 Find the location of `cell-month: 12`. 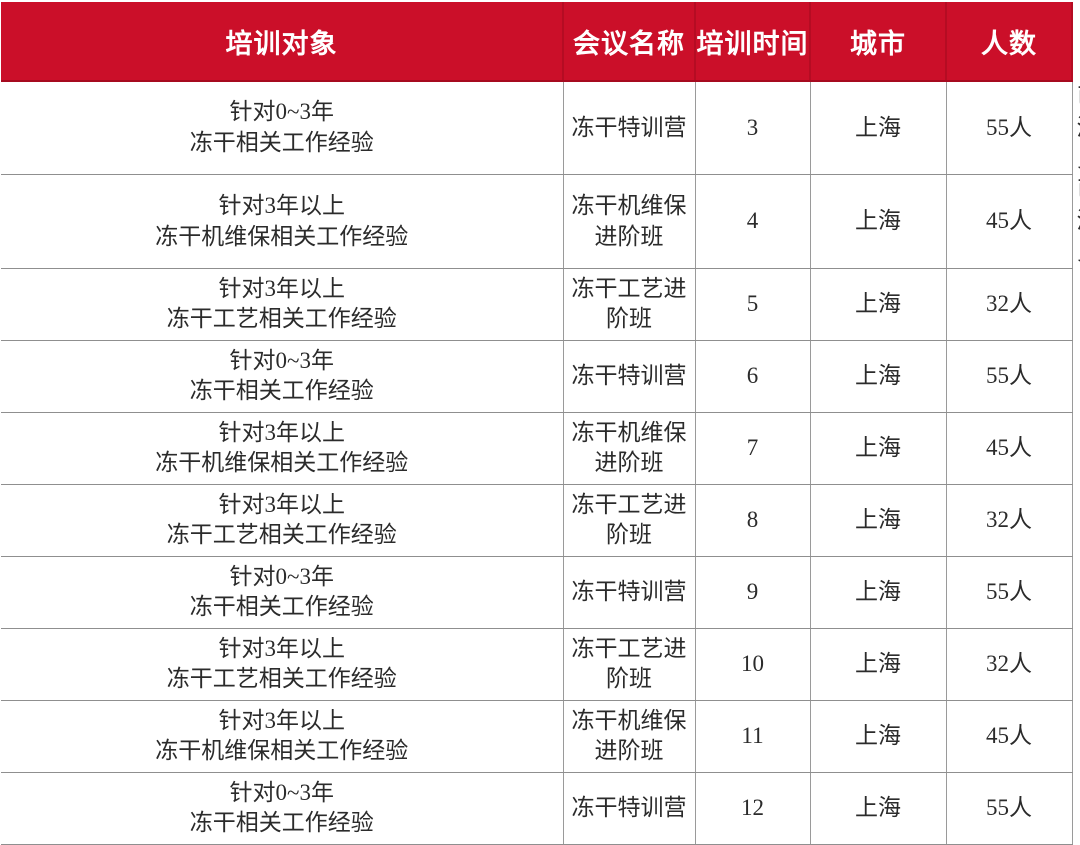

cell-month: 12 is located at coordinates (753, 808).